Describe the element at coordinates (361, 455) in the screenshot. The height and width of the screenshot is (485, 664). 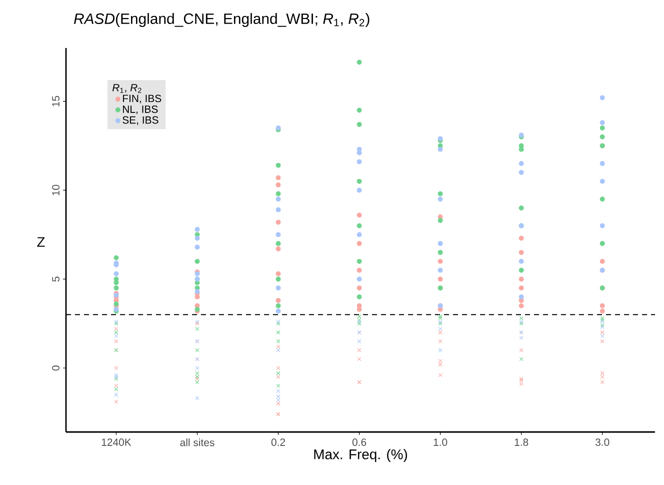
I see `x-axis-title: Max. Freq. (%)` at that location.